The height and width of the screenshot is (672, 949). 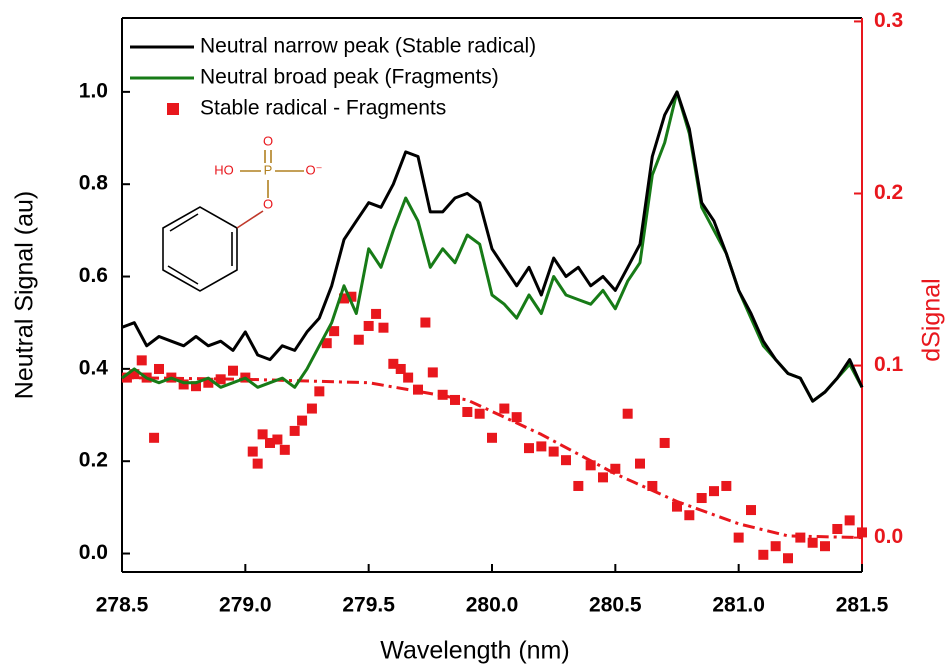 What do you see at coordinates (368, 605) in the screenshot?
I see `x-tick-label: 279.5` at bounding box center [368, 605].